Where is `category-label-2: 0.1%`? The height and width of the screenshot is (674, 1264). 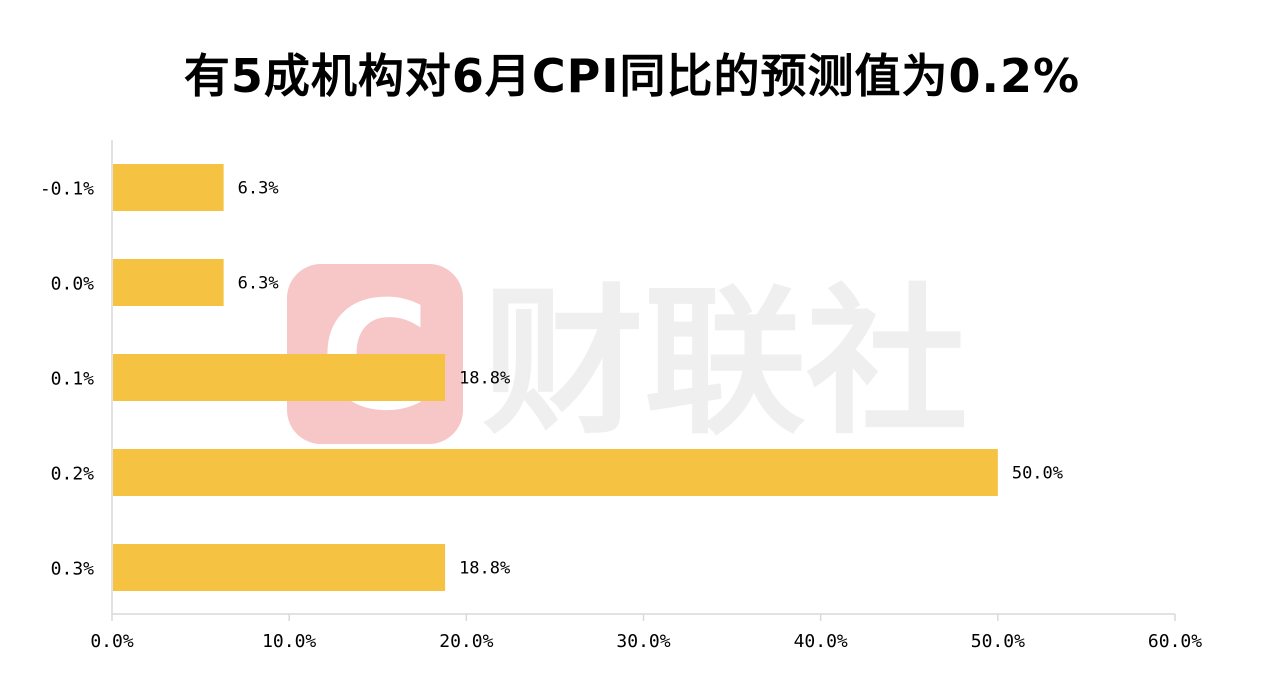
category-label-2: 0.1% is located at coordinates (73, 379).